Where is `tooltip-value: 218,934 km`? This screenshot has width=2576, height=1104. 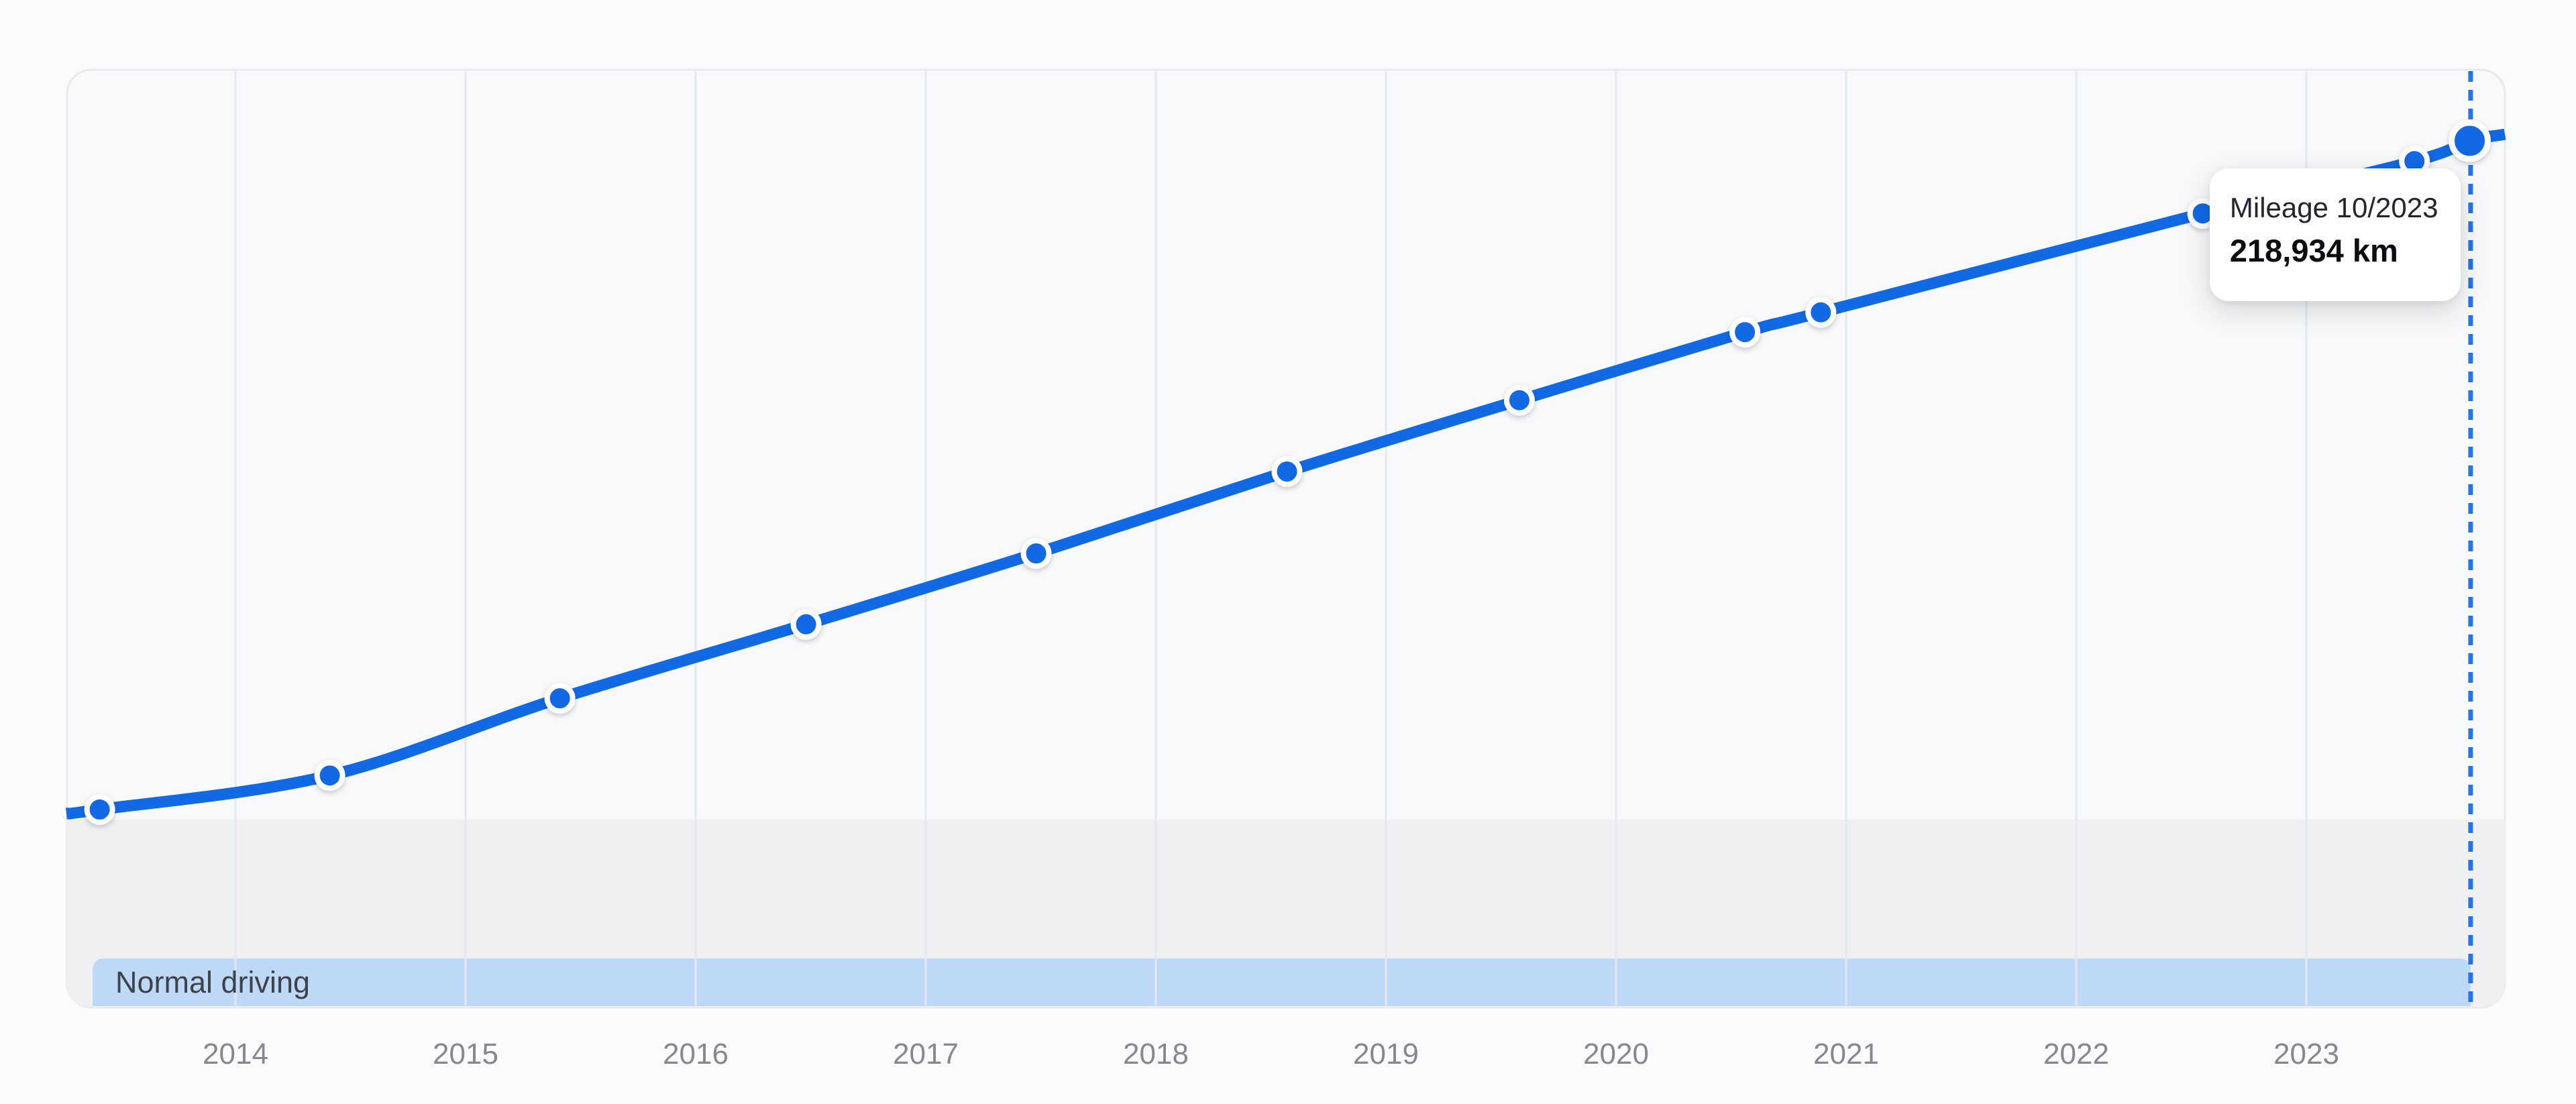
tooltip-value: 218,934 km is located at coordinates (2313, 250).